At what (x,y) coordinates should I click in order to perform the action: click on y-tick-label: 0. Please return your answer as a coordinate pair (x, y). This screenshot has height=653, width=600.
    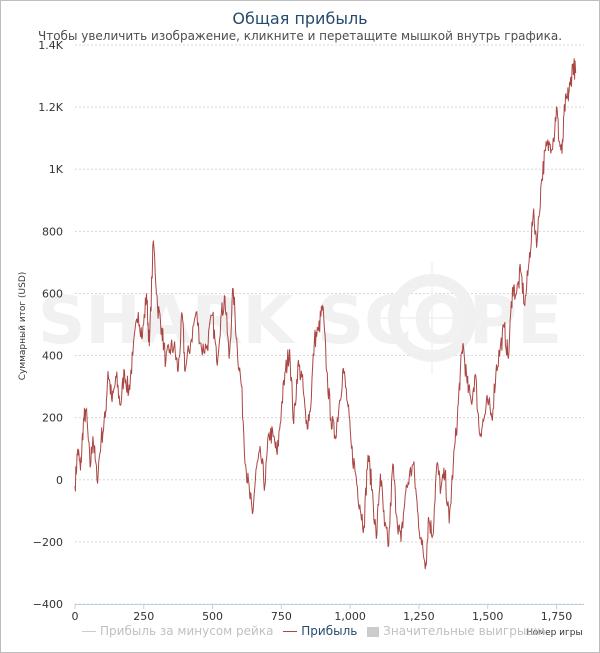
    Looking at the image, I should click on (59, 480).